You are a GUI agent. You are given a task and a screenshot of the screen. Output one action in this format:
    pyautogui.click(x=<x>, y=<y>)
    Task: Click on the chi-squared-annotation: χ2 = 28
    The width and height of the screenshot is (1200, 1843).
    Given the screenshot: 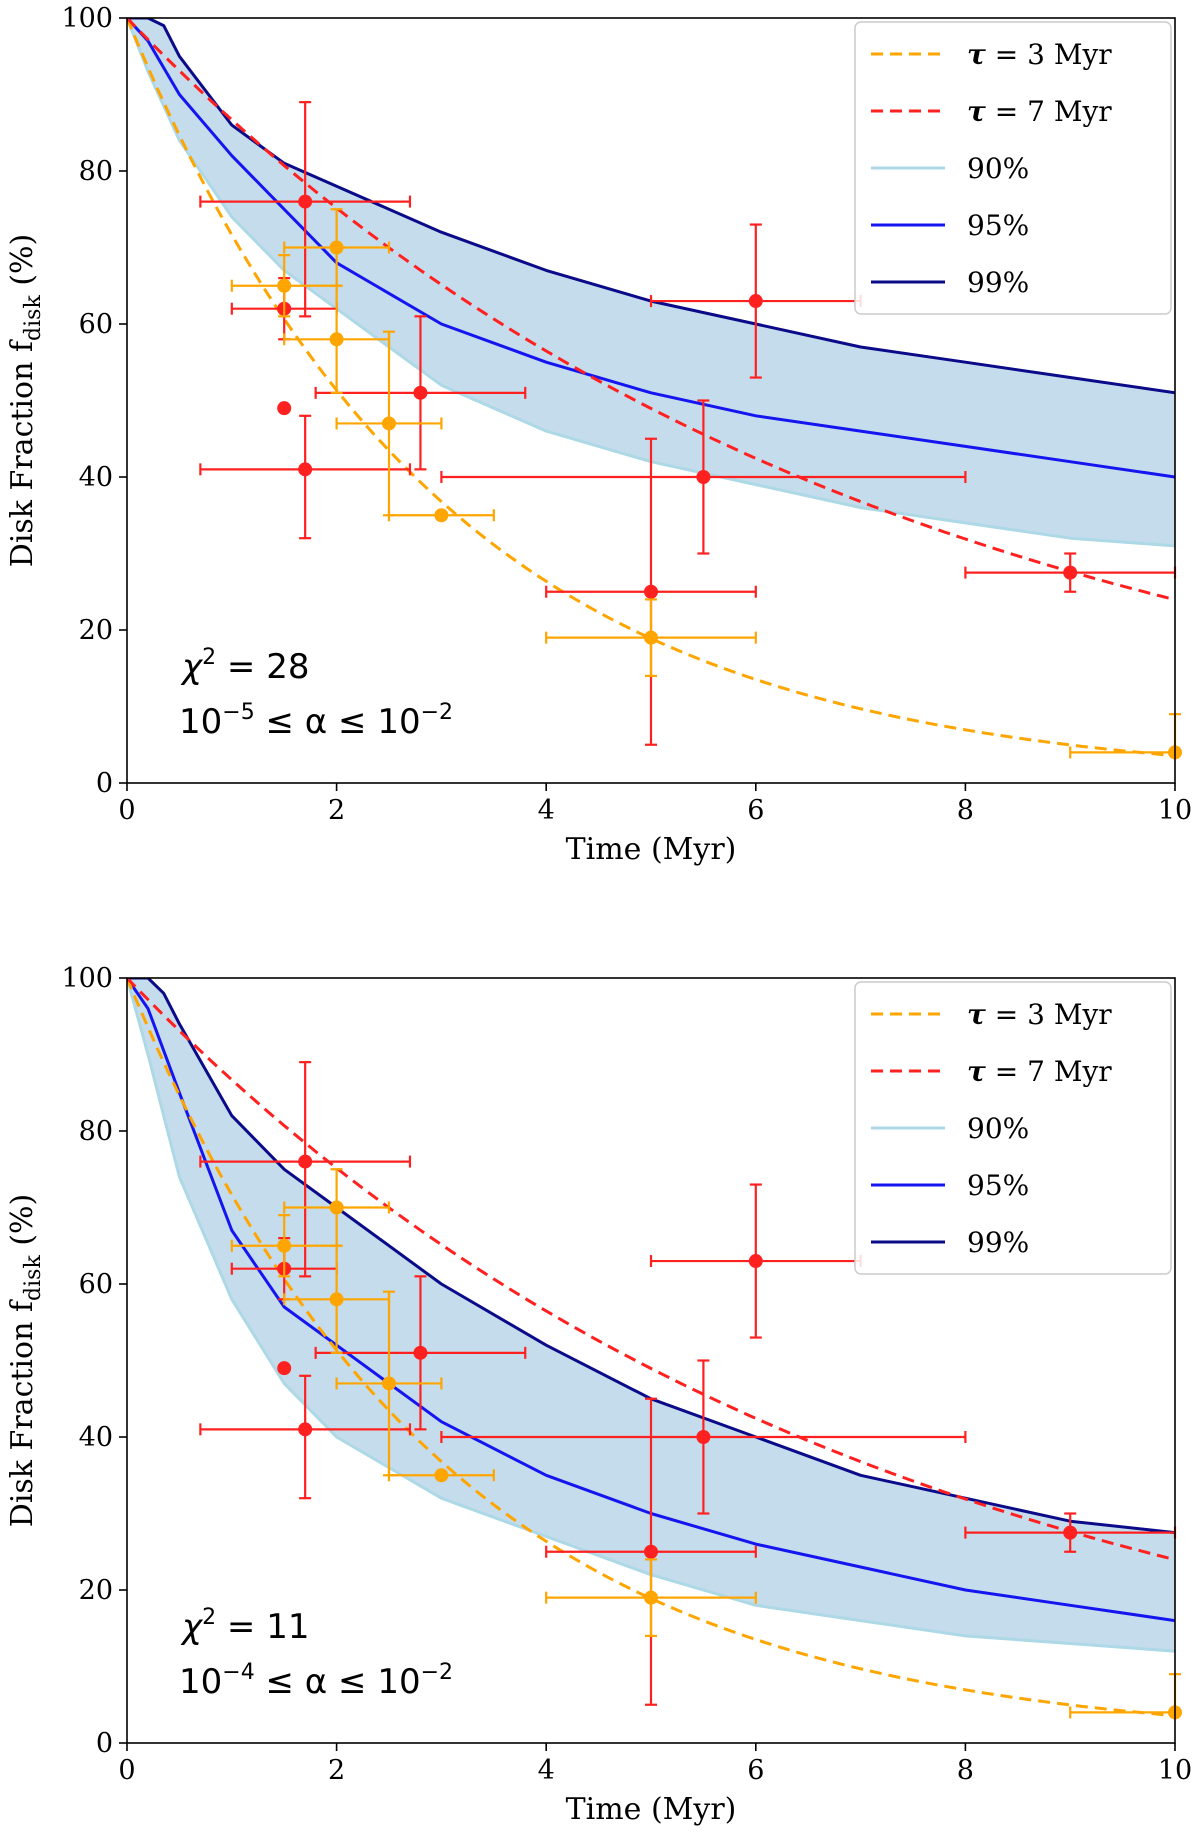 What is the action you would take?
    pyautogui.click(x=245, y=666)
    